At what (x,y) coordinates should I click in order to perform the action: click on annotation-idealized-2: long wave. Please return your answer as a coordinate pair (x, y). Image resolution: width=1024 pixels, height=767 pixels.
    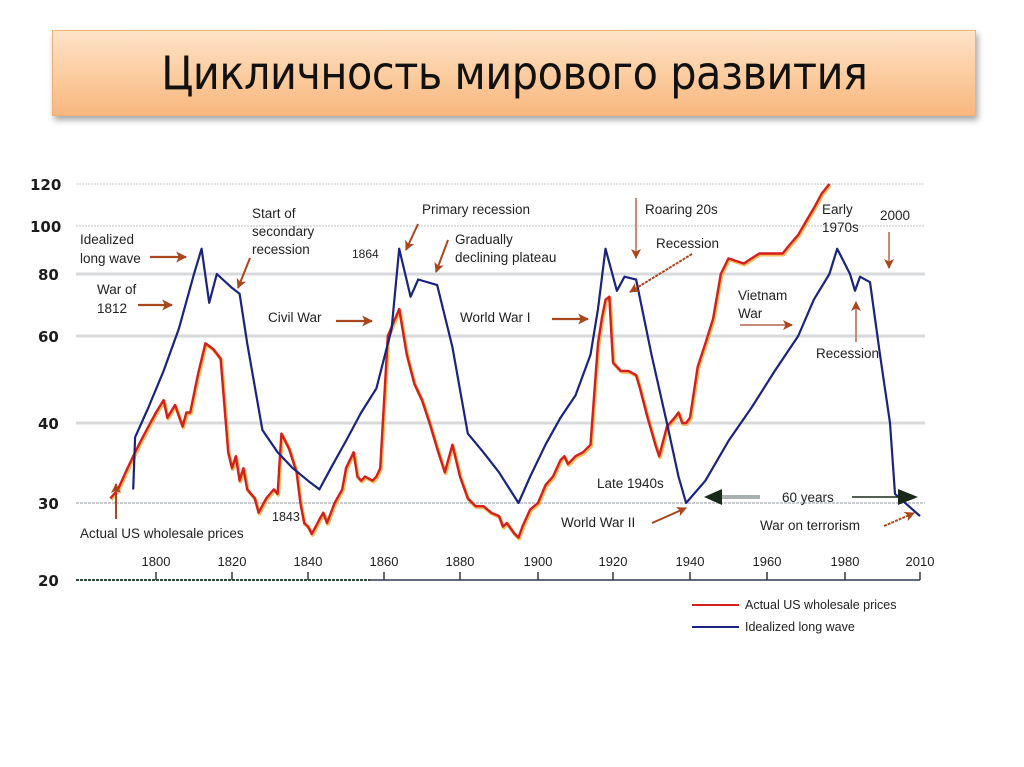
    Looking at the image, I should click on (110, 258).